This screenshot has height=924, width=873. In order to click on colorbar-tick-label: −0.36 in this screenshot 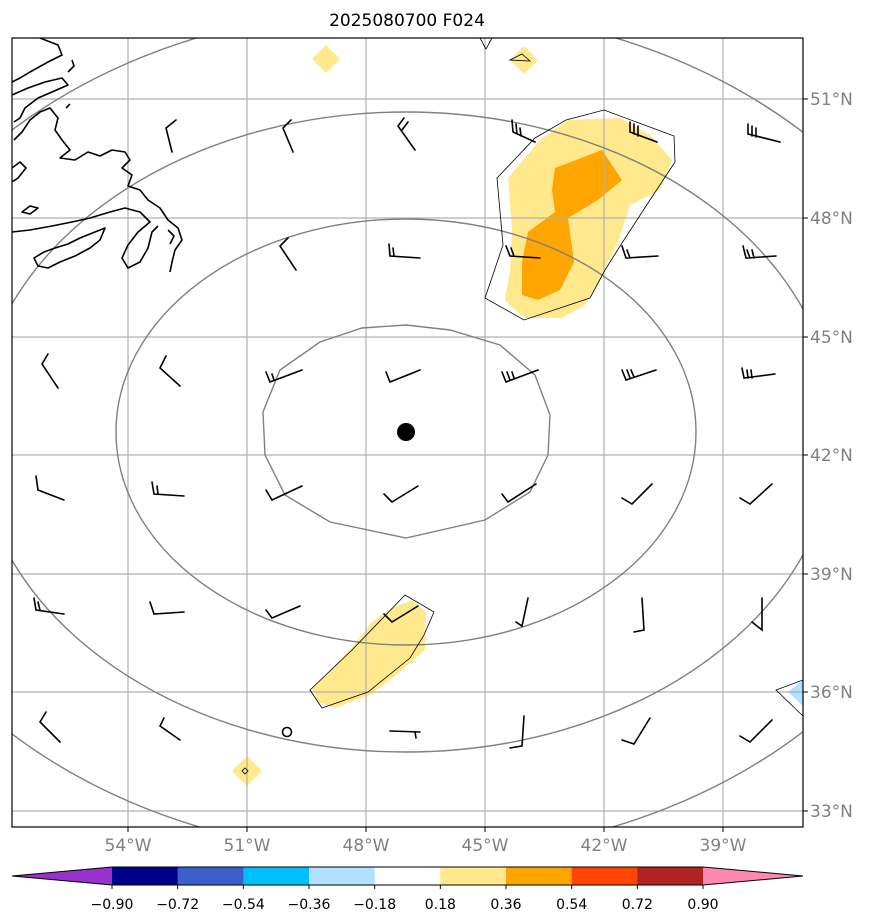, I will do `click(309, 905)`.